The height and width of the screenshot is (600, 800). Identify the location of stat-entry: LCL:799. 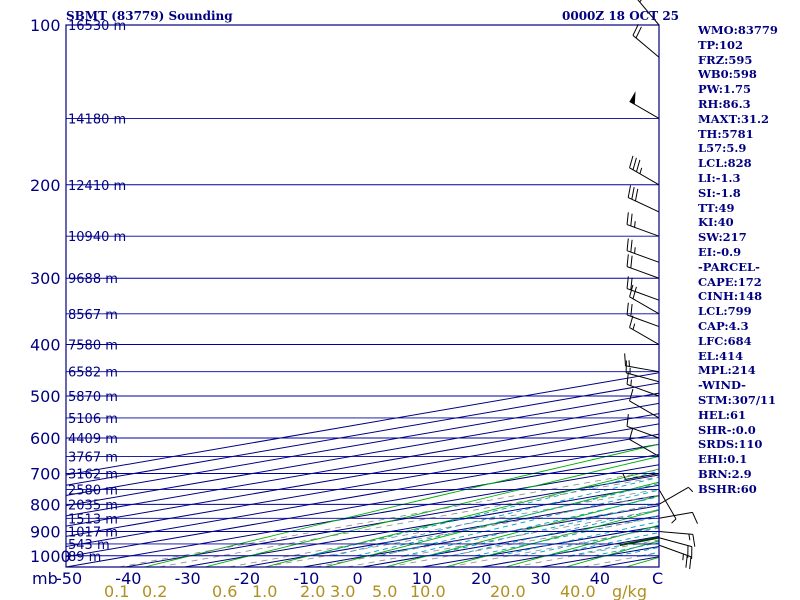
(725, 311).